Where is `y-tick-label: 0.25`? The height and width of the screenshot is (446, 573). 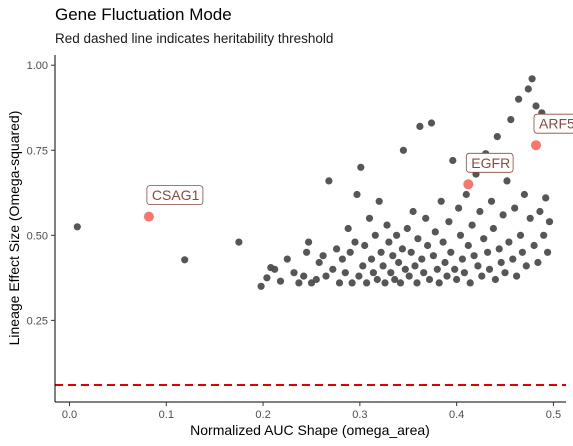
y-tick-label: 0.25 is located at coordinates (37, 321).